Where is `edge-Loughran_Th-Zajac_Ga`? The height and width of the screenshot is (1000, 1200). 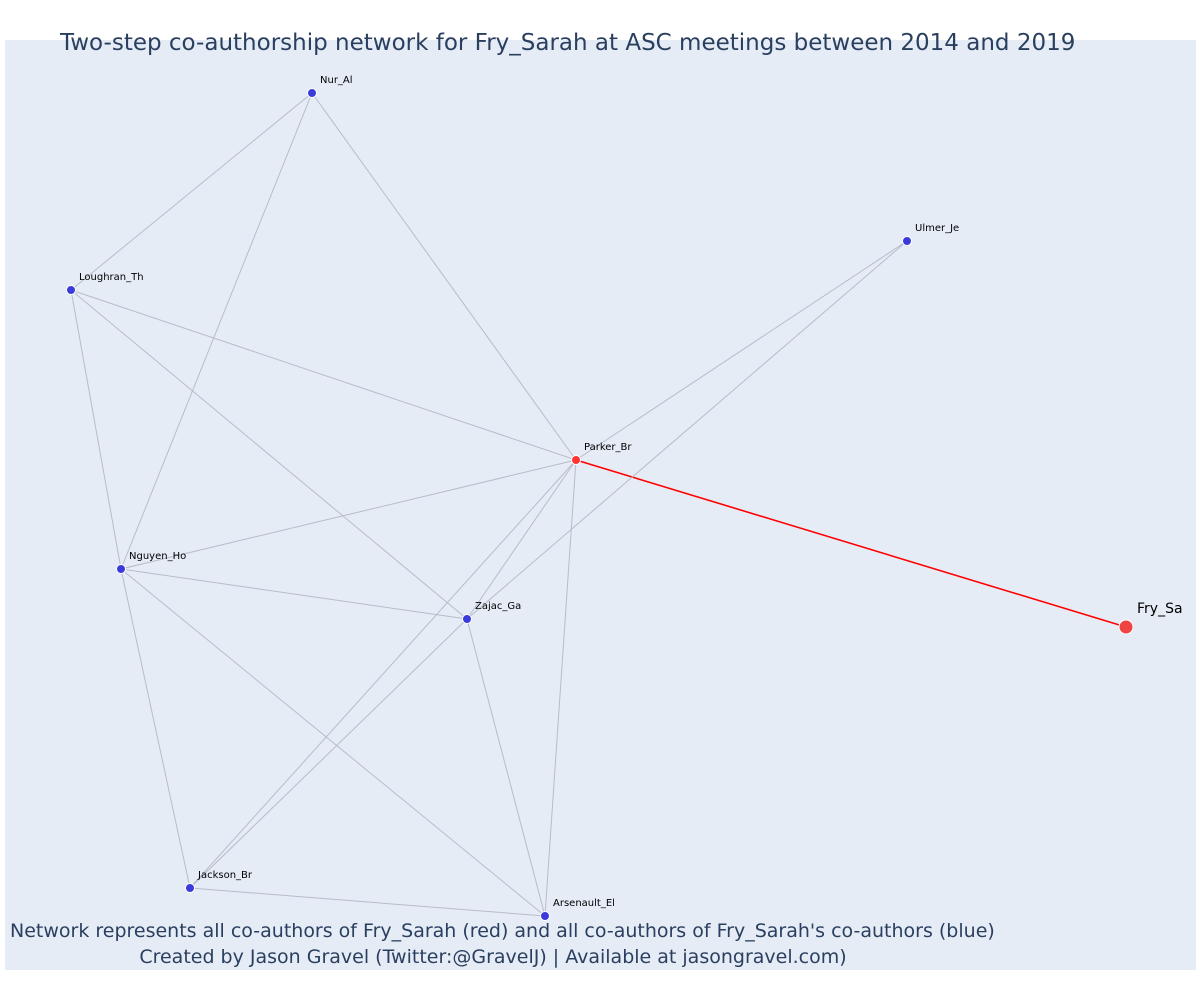 edge-Loughran_Th-Zajac_Ga is located at coordinates (269, 454).